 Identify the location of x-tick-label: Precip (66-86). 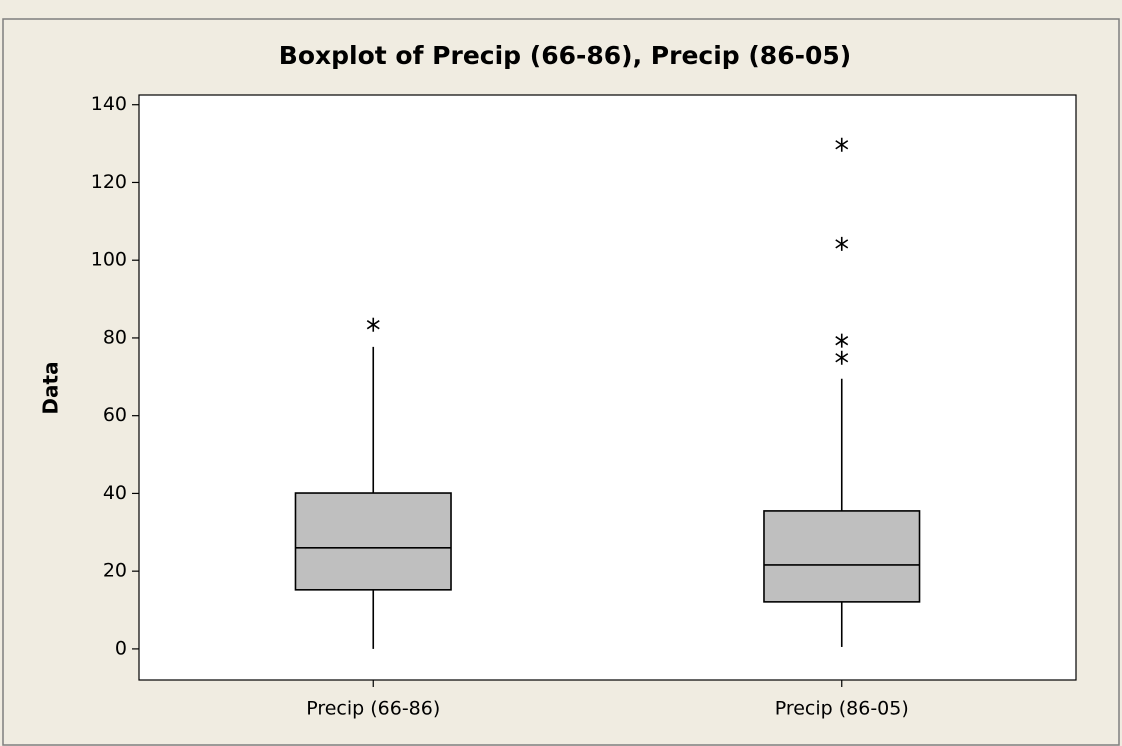
(373, 709).